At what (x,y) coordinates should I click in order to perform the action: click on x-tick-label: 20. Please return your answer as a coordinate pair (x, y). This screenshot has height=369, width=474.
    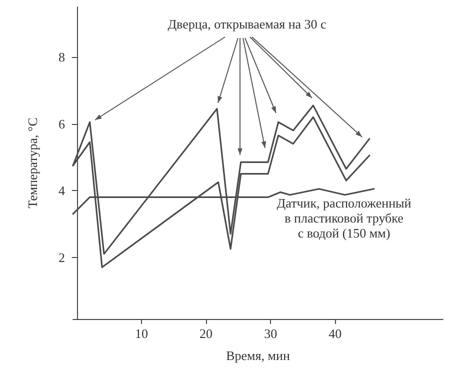
    Looking at the image, I should click on (206, 333).